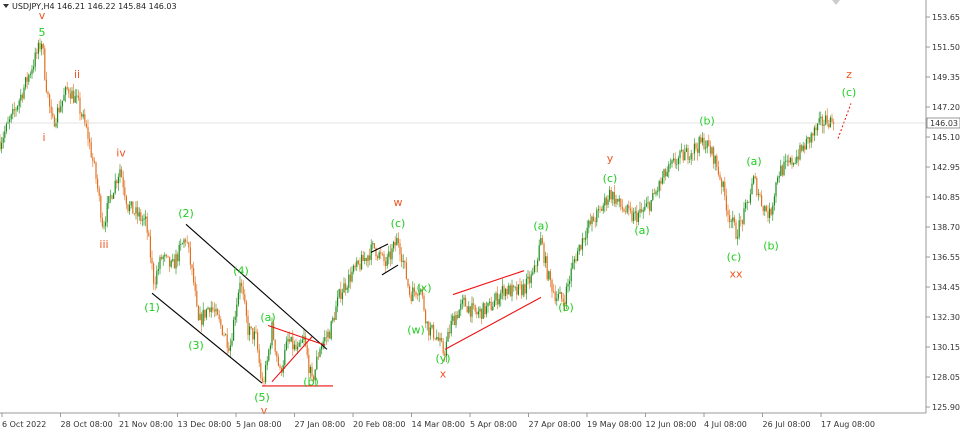 This screenshot has height=431, width=960. Describe the element at coordinates (90, 6) in the screenshot. I see `chart-header: USDJPY,H4 146.21 146.22 145.84 146.03` at that location.